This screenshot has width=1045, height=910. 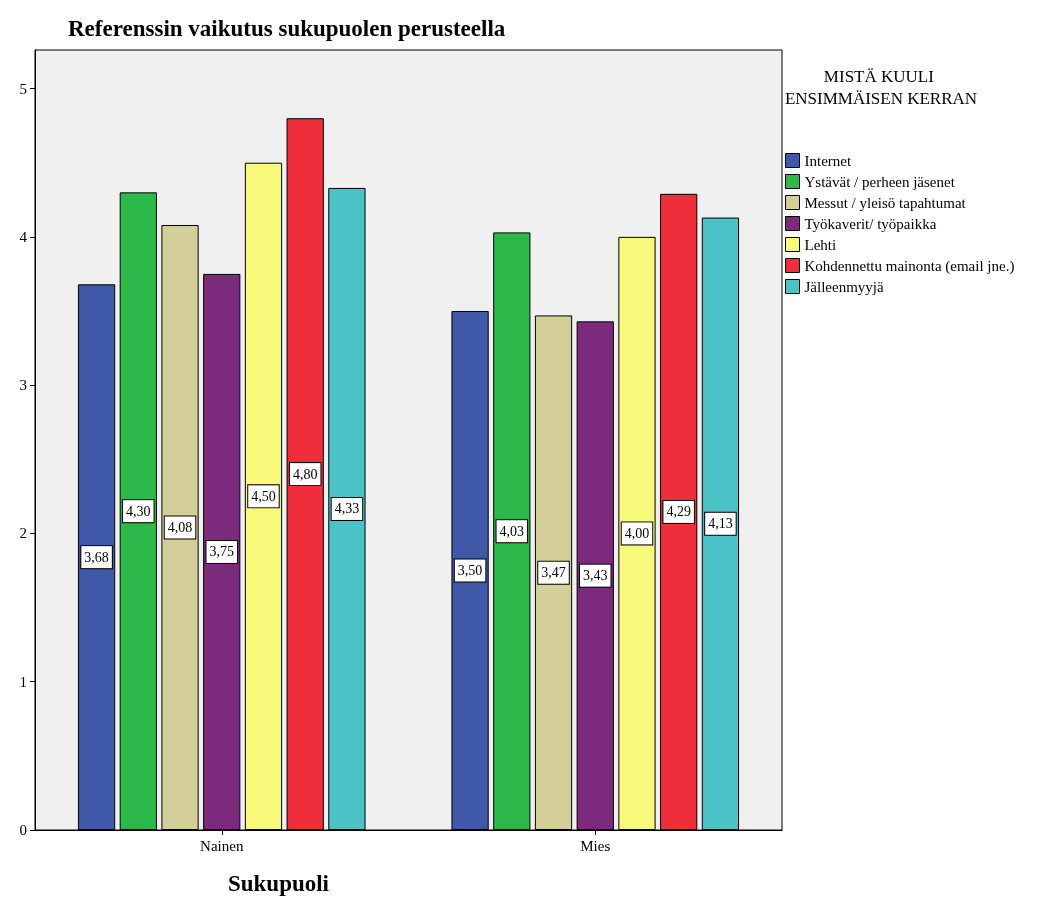 What do you see at coordinates (23, 385) in the screenshot?
I see `y-tick-label: 3` at bounding box center [23, 385].